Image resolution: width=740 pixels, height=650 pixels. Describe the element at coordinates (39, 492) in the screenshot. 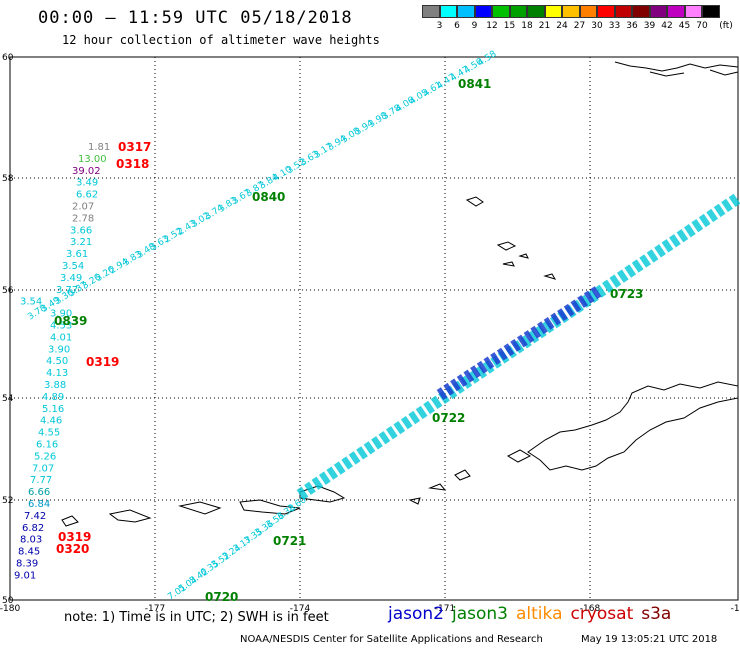

I see `swh-value-column: 6.66` at that location.